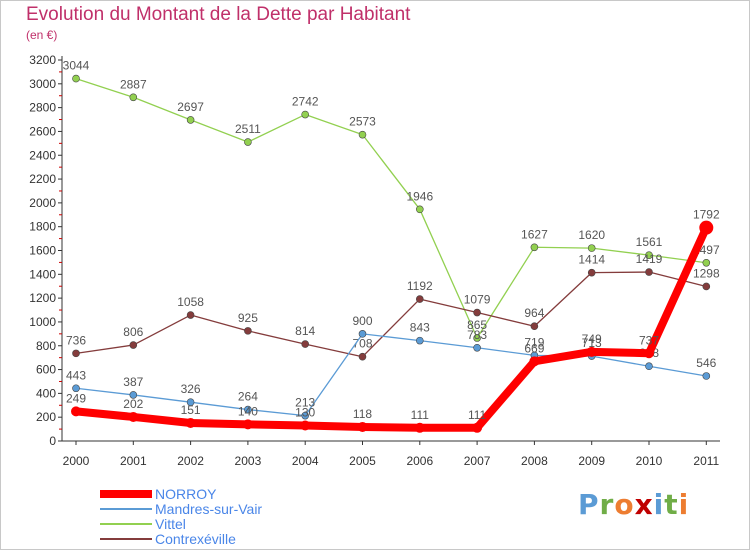 The image size is (750, 550). What do you see at coordinates (42, 274) in the screenshot?
I see `y-tick-label: 1400` at bounding box center [42, 274].